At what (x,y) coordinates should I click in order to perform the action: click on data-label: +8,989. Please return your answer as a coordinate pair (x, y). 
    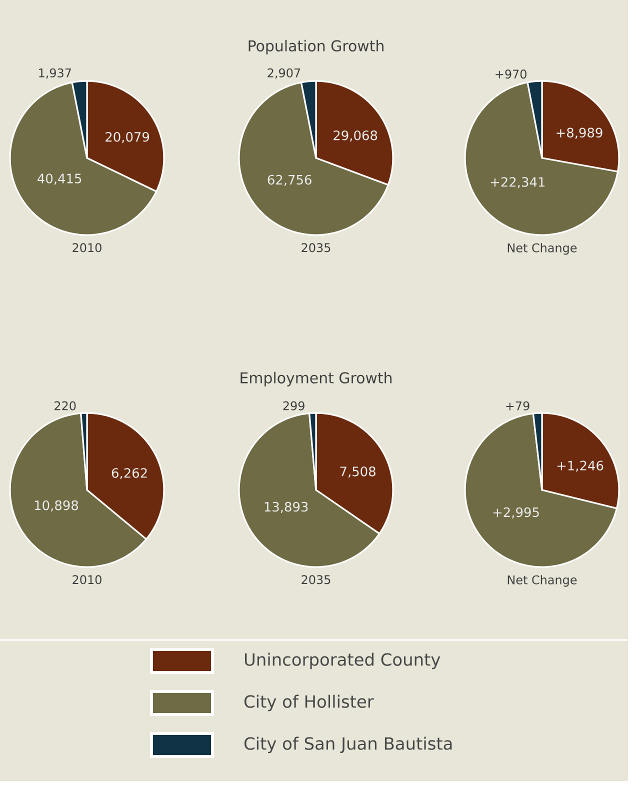
    Looking at the image, I should click on (579, 133).